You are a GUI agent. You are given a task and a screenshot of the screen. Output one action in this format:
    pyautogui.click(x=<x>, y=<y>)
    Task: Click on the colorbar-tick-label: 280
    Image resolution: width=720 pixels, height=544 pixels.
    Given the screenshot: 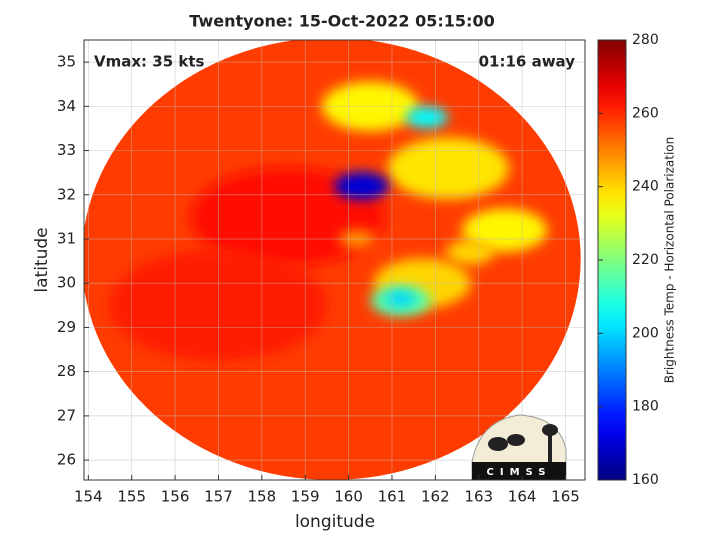 What is the action you would take?
    pyautogui.click(x=645, y=40)
    